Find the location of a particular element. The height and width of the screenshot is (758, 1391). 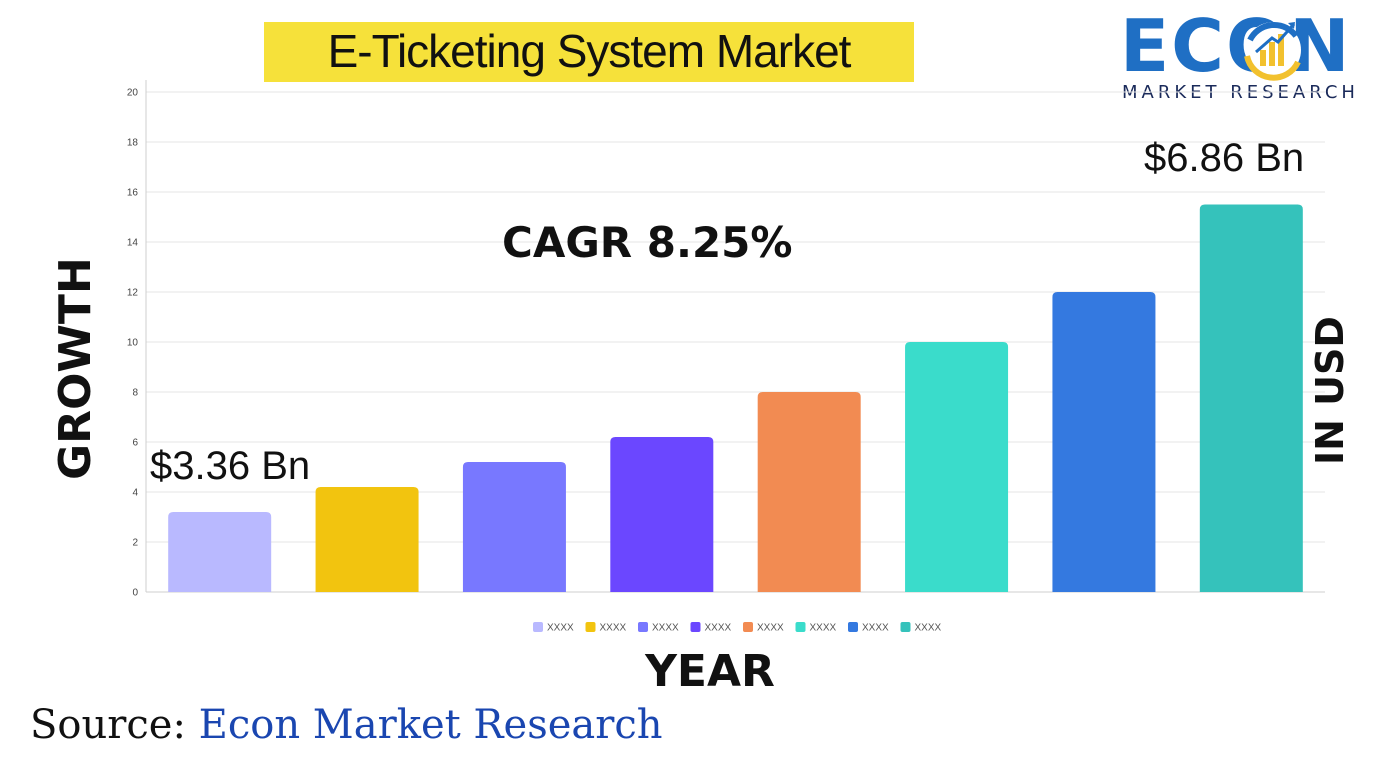

start-value-annotation: $3.36 Bn is located at coordinates (230, 466).